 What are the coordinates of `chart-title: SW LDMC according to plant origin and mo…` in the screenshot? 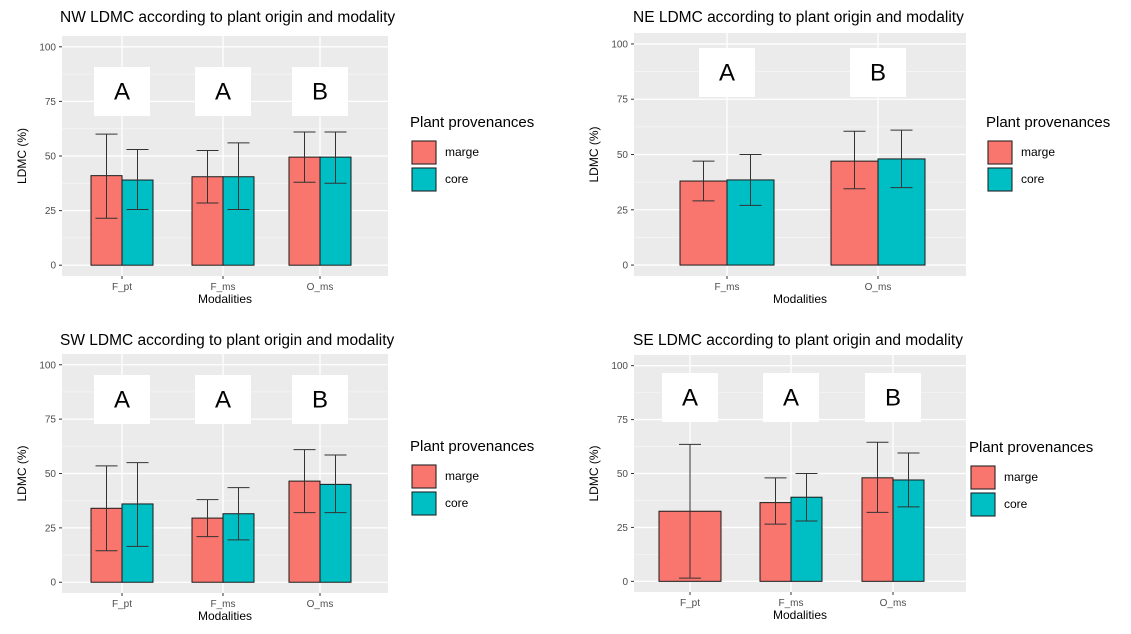 It's located at (227, 340).